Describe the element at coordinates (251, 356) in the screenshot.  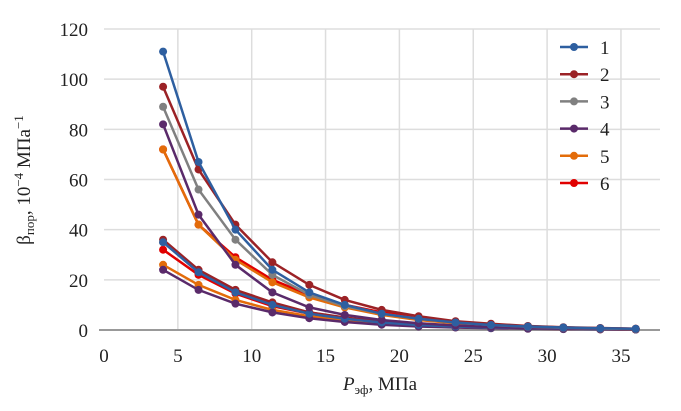
I see `x-tick-label: 10` at that location.